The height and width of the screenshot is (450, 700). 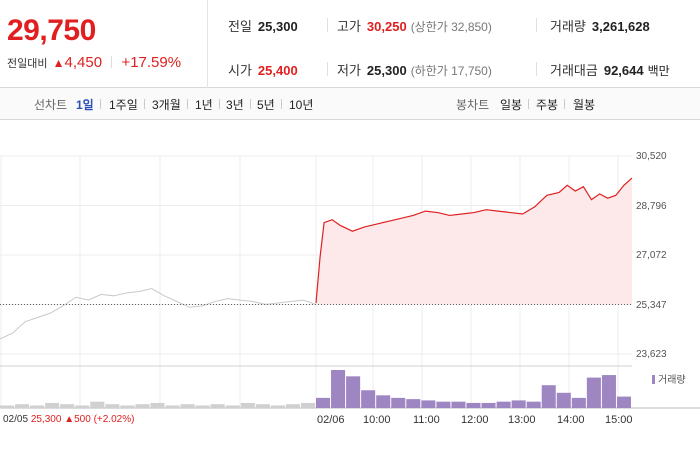 What do you see at coordinates (522, 420) in the screenshot?
I see `x-tick-label: 13:00` at bounding box center [522, 420].